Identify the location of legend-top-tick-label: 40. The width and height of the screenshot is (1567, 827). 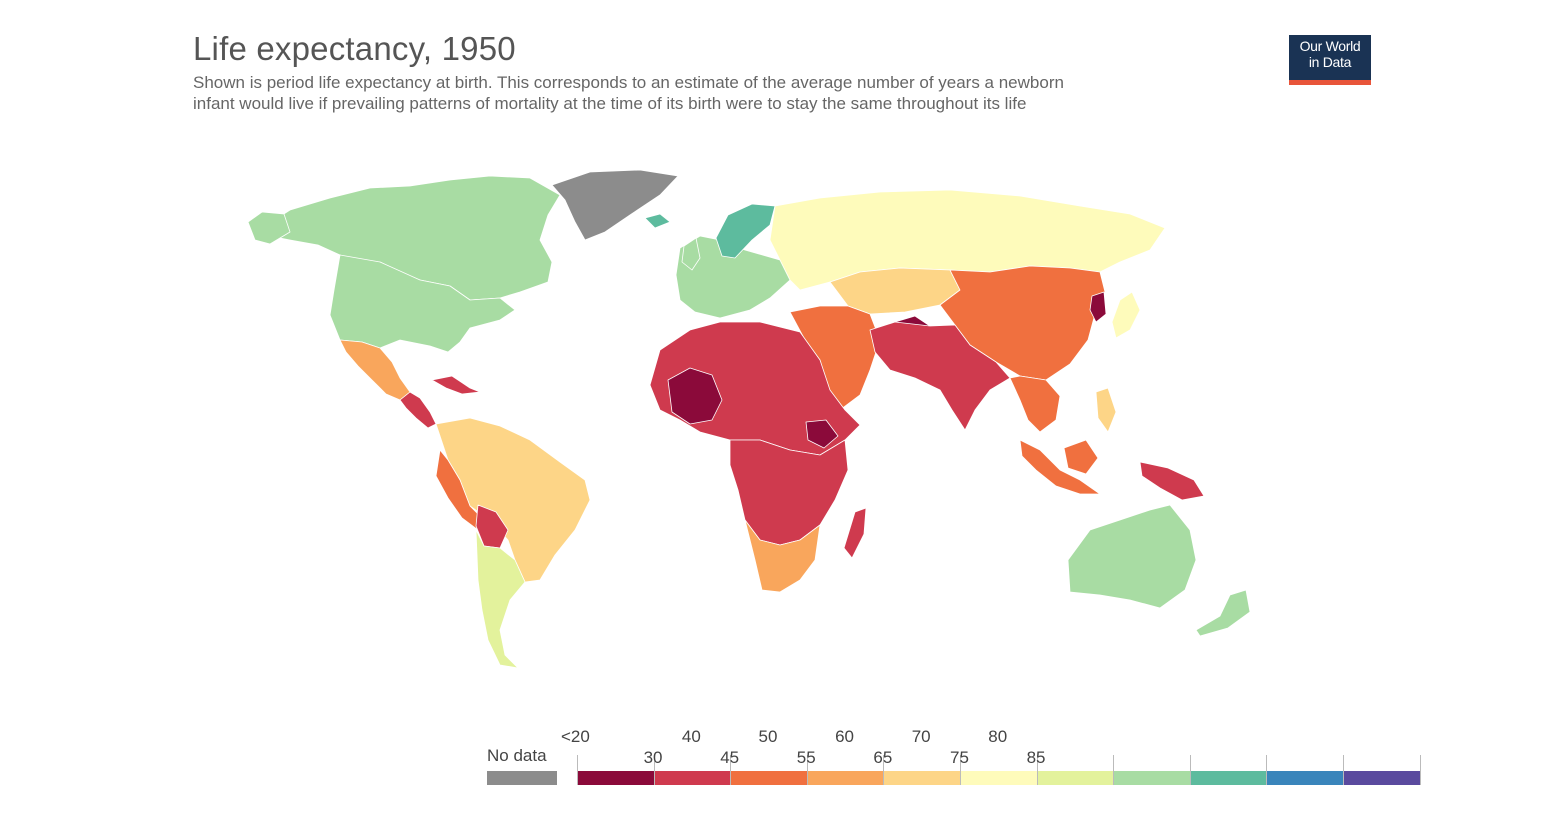
(691, 736).